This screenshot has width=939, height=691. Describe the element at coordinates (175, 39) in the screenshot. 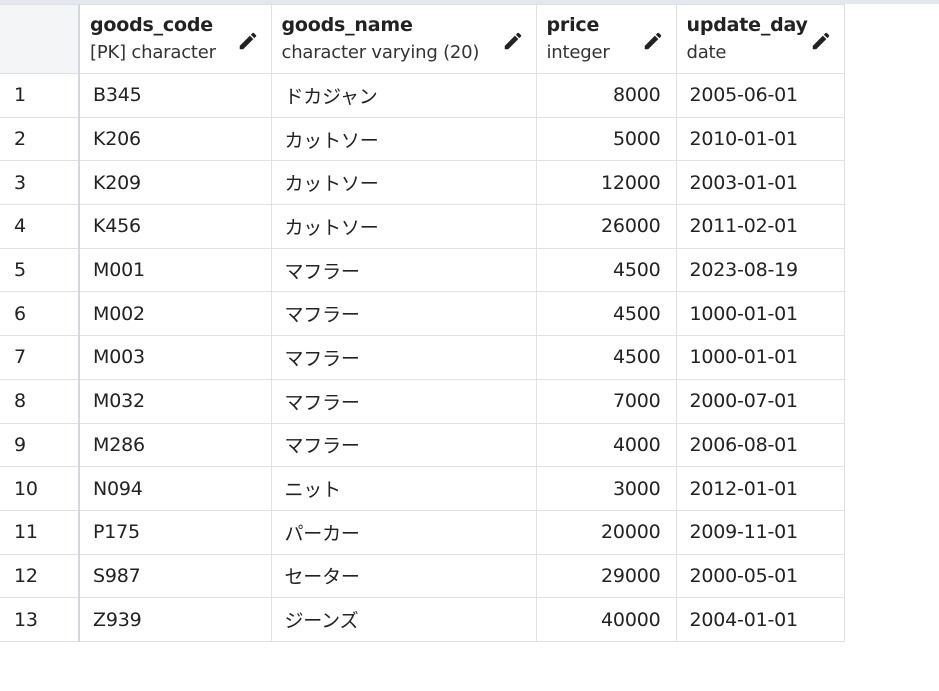

I see `column-header-goods-code: goods_code [PK] character` at that location.